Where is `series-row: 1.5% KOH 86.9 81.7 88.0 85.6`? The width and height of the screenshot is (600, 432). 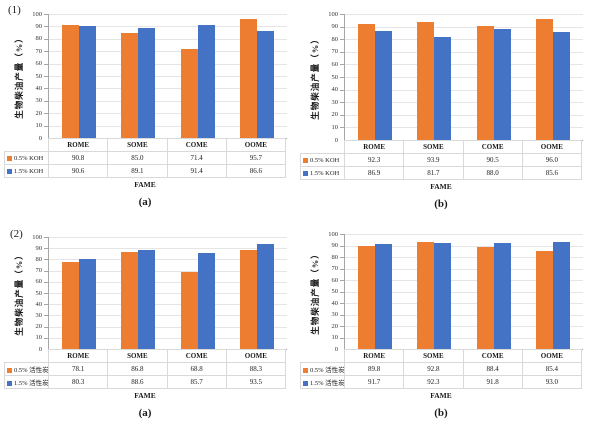 series-row: 1.5% KOH 86.9 81.7 88.0 85.6 is located at coordinates (441, 173).